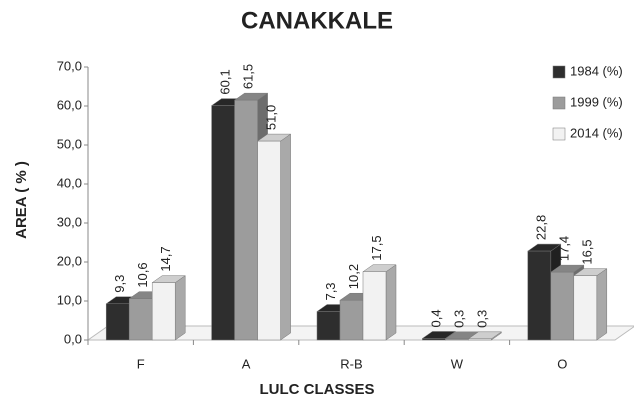 This screenshot has height=403, width=634. What do you see at coordinates (21, 200) in the screenshot?
I see `y-axis-title: AREA ( % )` at bounding box center [21, 200].